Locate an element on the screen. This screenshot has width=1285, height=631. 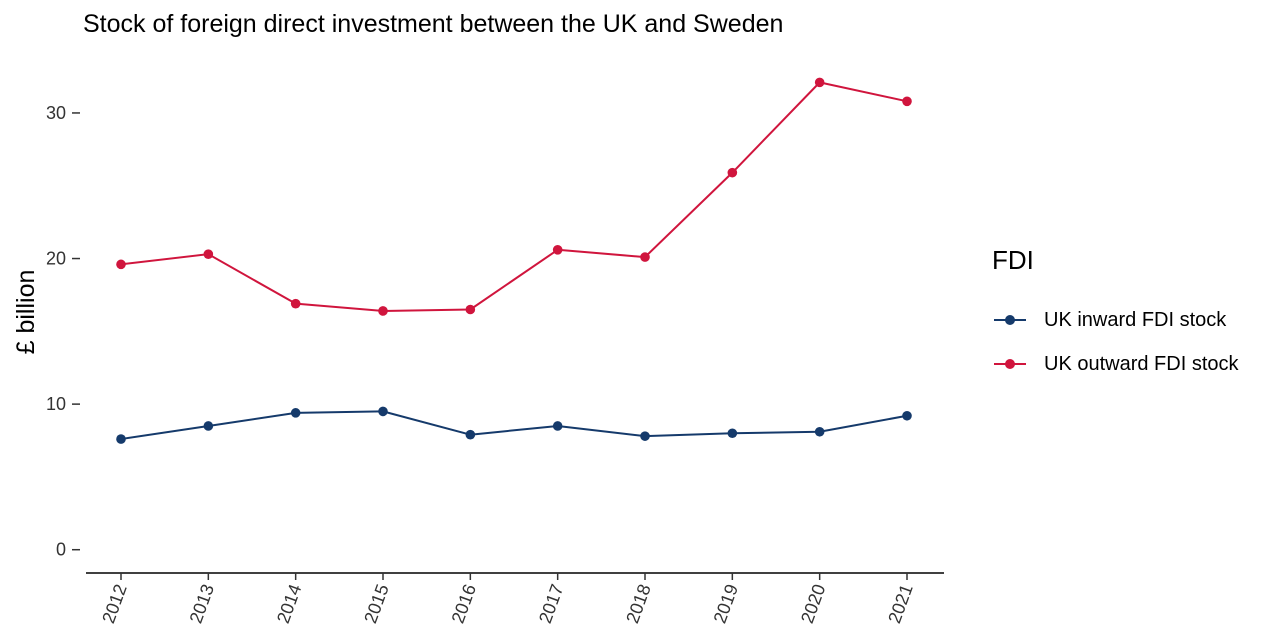
y-tick-label: 30 is located at coordinates (56, 113).